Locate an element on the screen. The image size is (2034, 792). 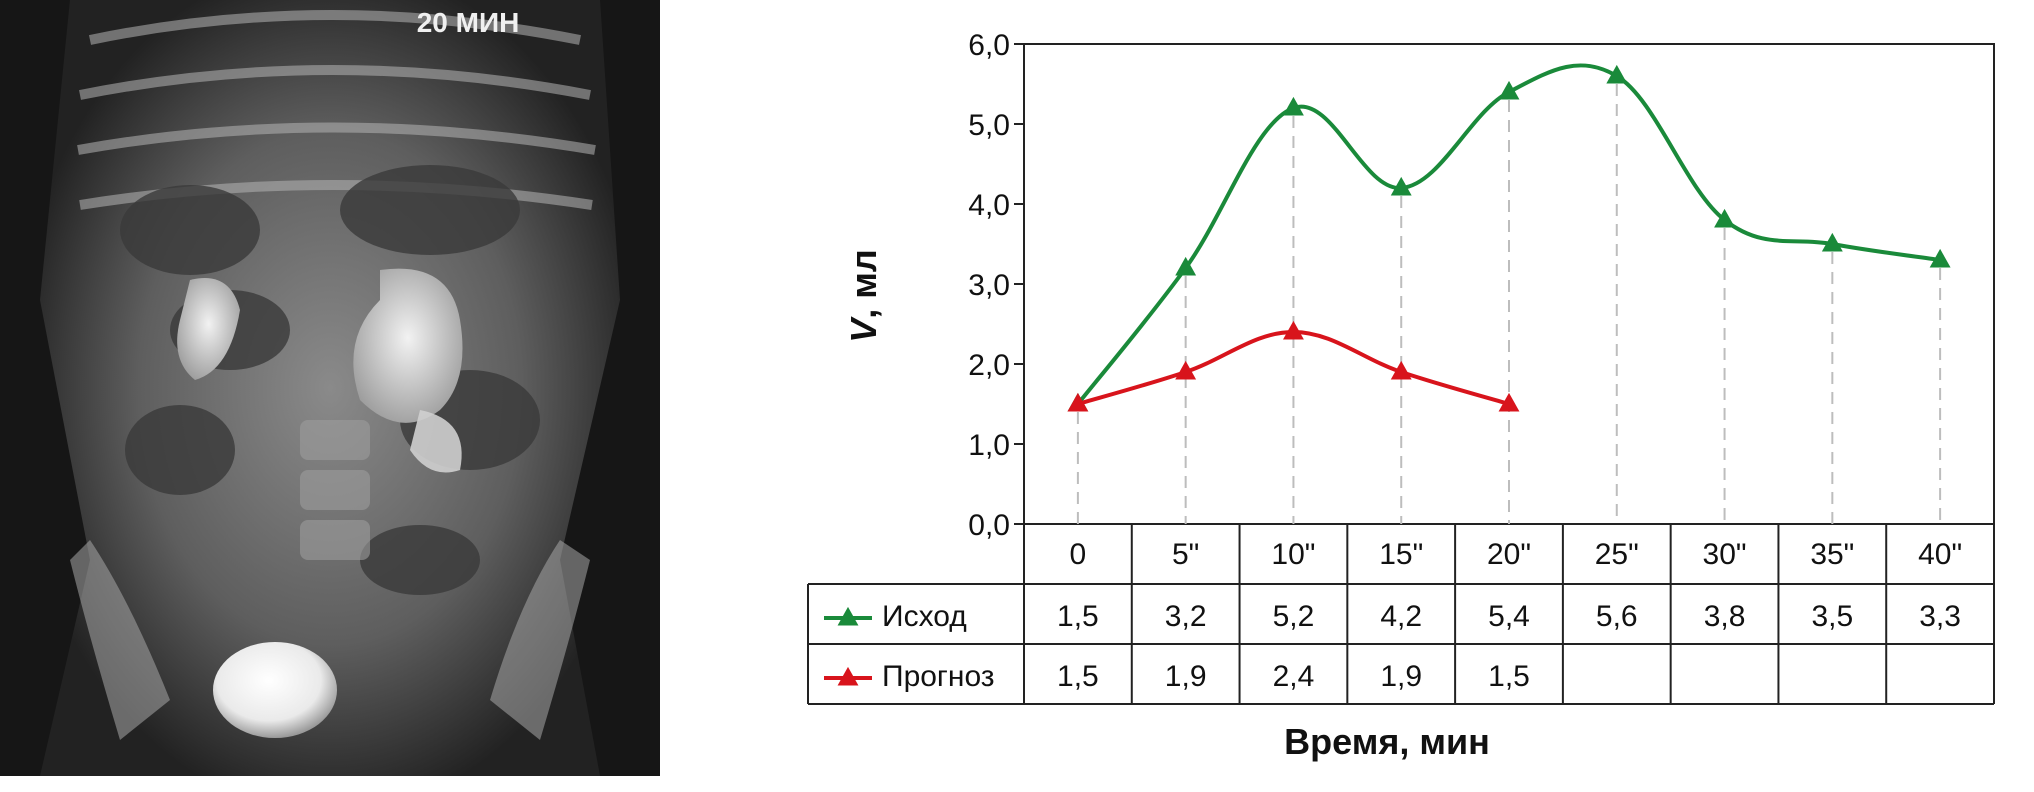
y-axis-title-symbol: V is located at coordinates (863, 329).